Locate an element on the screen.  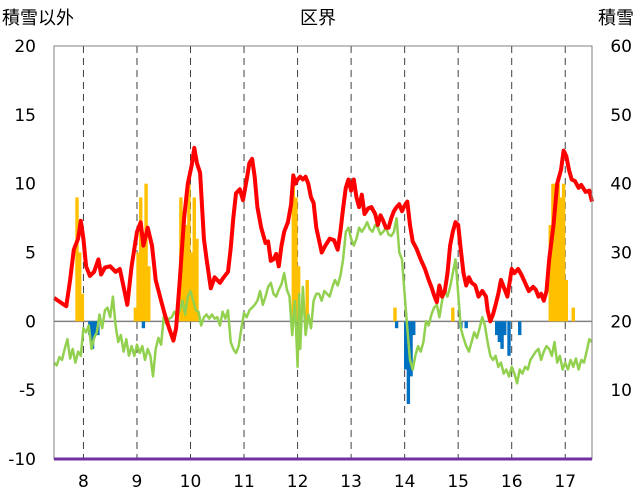
x-tick-label: 13 is located at coordinates (351, 482).